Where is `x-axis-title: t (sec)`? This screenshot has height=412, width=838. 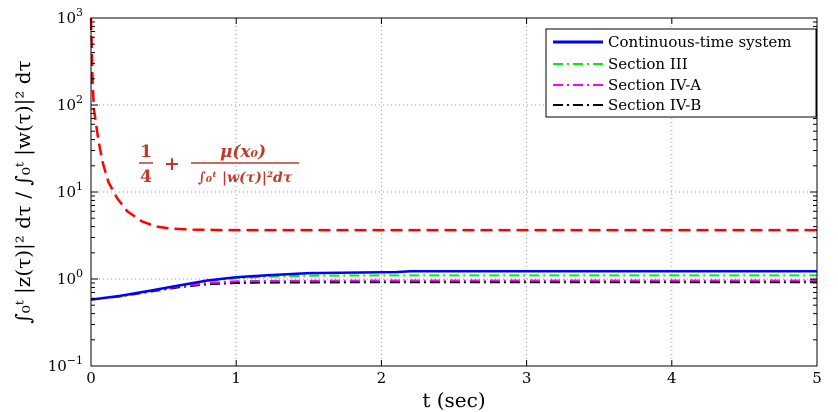
x-axis-title: t (sec) is located at coordinates (453, 400).